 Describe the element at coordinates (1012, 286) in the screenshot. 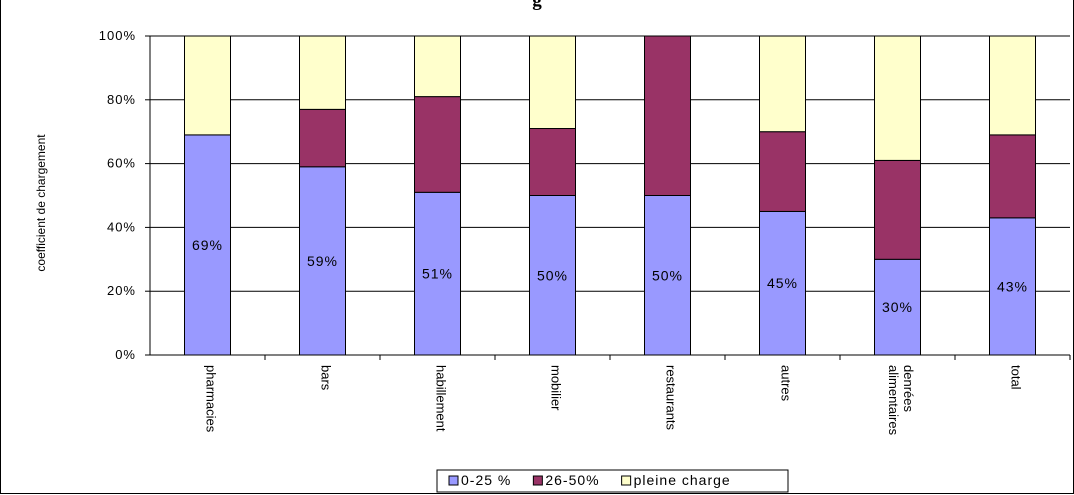

I see `data-label: 43%` at that location.